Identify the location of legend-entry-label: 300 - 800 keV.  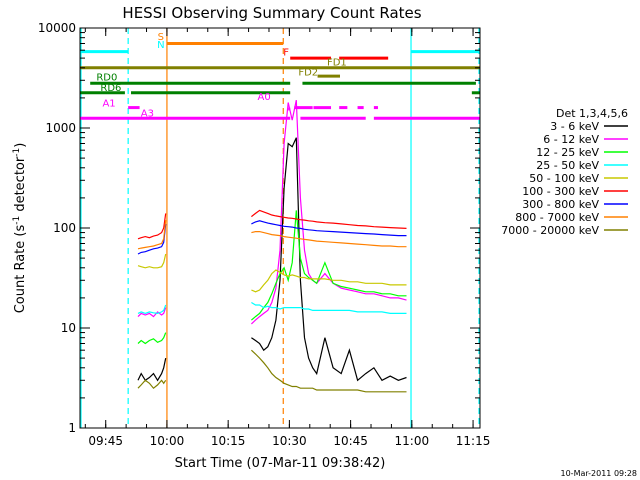
(560, 204).